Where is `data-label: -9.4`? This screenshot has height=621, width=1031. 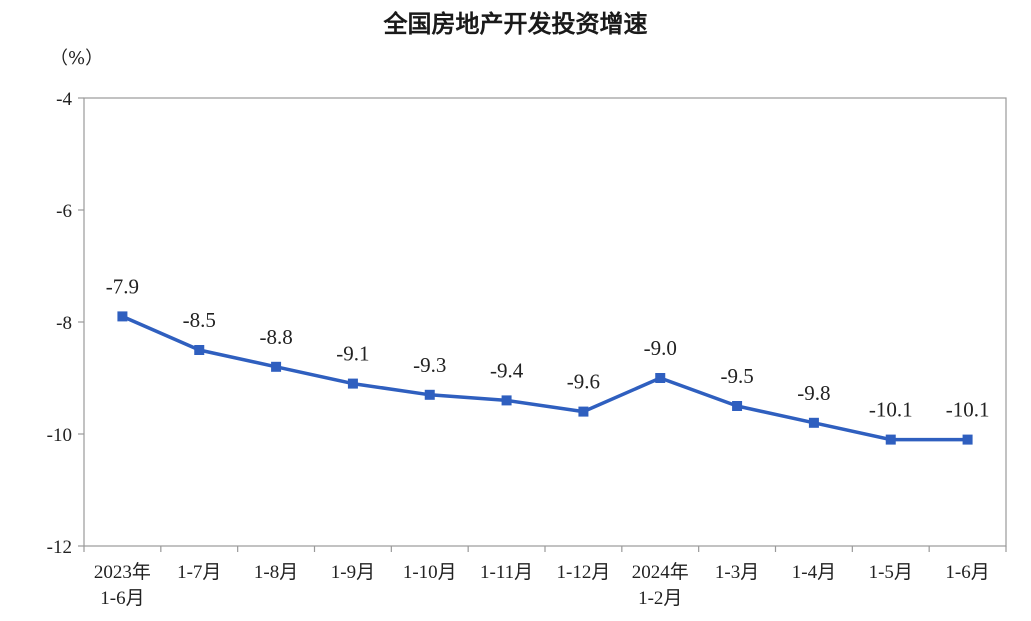 data-label: -9.4 is located at coordinates (507, 370).